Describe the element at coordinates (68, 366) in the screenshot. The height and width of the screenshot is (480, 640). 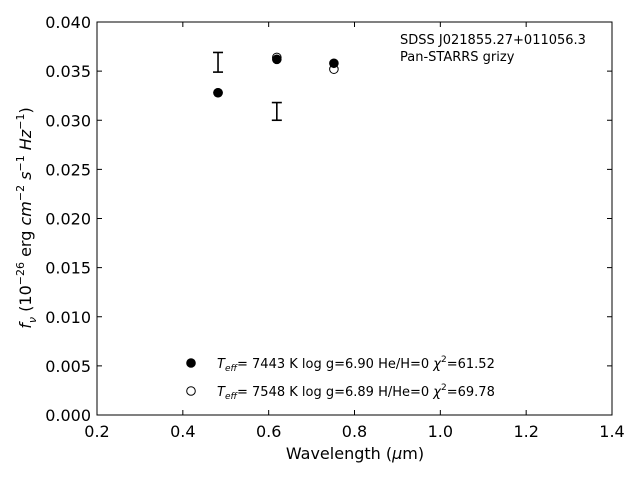
I see `y-tick-label: 0.005` at that location.